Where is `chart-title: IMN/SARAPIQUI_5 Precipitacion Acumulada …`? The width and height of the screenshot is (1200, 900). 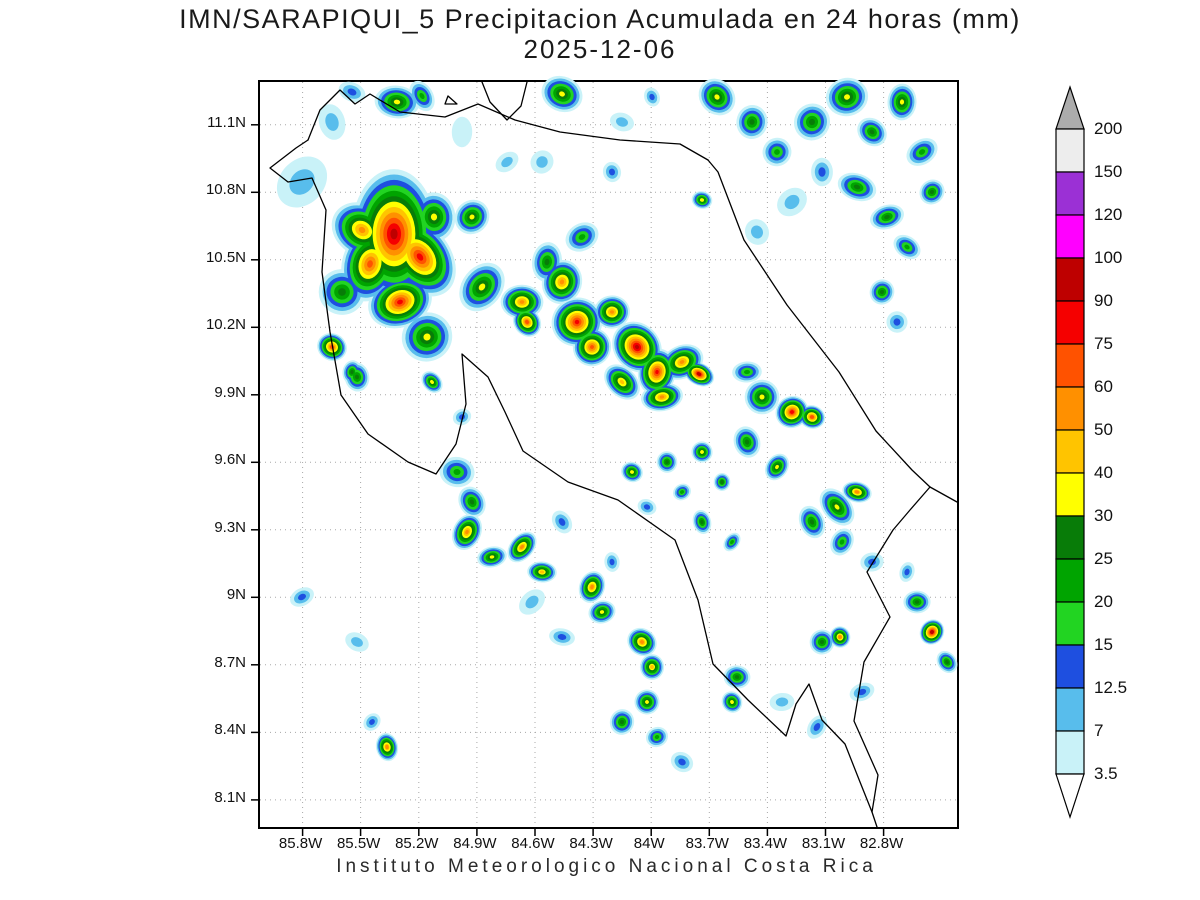 chart-title: IMN/SARAPIQUI_5 Precipitacion Acumulada … is located at coordinates (600, 19).